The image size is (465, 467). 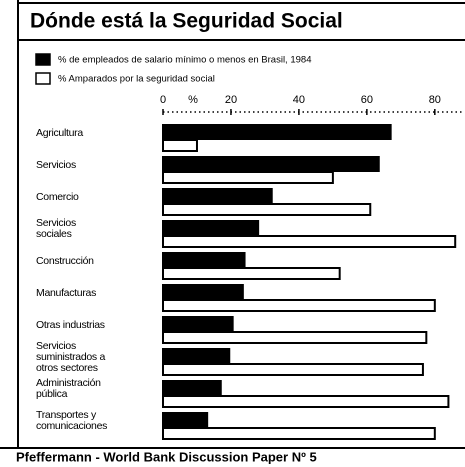 I want to click on category-label: Otras industrias, so click(x=70, y=324).